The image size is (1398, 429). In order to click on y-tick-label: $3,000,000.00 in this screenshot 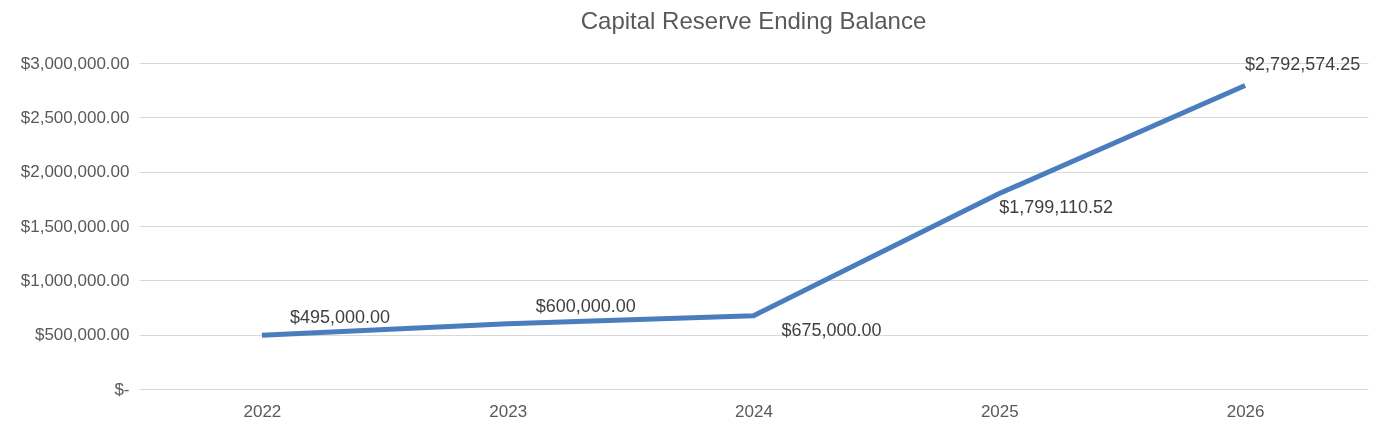, I will do `click(75, 63)`.